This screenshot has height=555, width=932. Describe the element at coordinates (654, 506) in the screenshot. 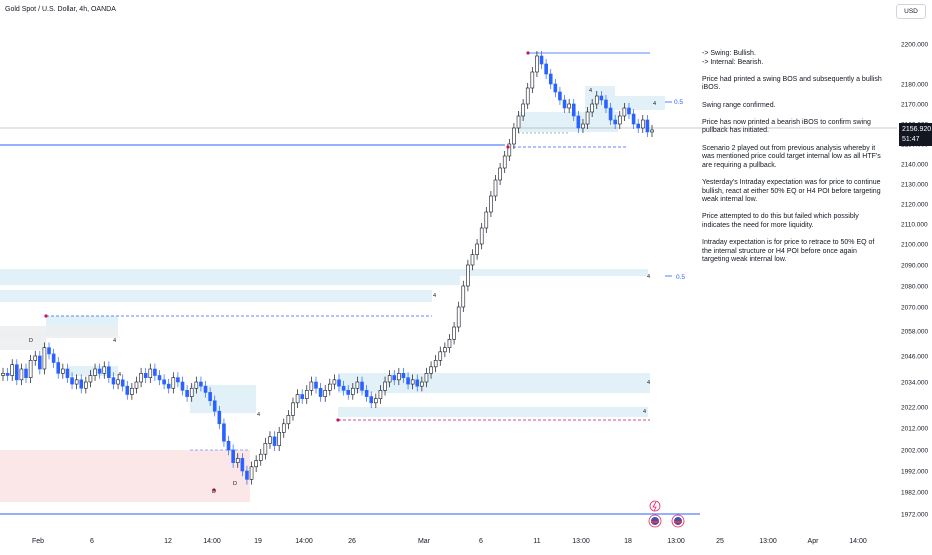

I see `lightning-icon` at that location.